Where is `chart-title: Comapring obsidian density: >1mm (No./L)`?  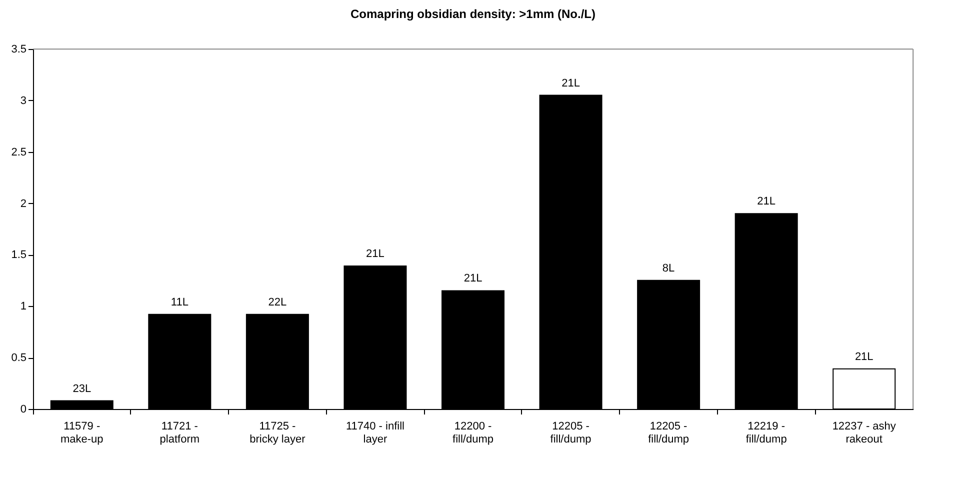 chart-title: Comapring obsidian density: >1mm (No./L) is located at coordinates (473, 14).